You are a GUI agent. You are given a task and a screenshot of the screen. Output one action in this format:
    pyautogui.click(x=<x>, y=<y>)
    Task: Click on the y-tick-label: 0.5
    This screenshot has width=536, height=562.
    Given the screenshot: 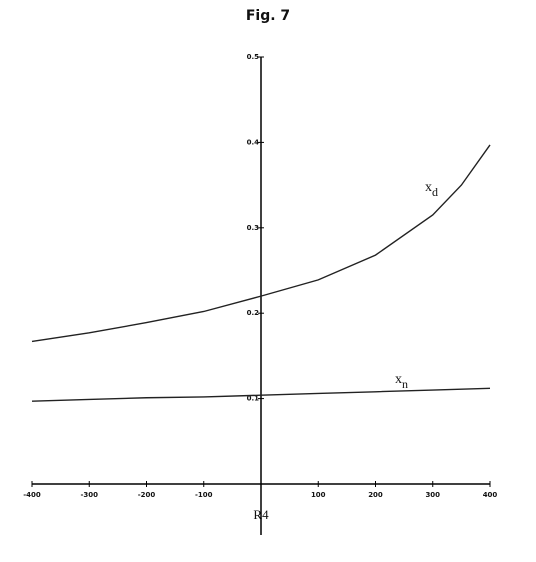 What is the action you would take?
    pyautogui.click(x=253, y=57)
    